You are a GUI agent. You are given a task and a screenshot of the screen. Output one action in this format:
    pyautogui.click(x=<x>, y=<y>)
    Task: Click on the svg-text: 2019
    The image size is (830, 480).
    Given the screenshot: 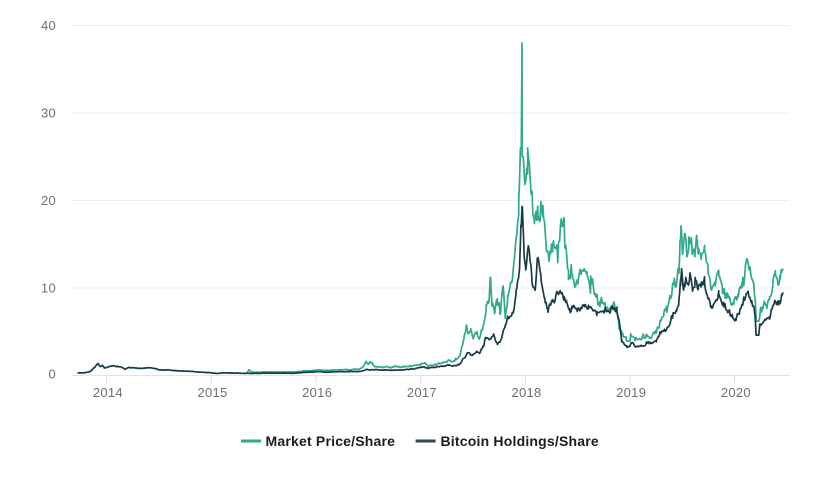 What is the action you would take?
    pyautogui.click(x=631, y=392)
    